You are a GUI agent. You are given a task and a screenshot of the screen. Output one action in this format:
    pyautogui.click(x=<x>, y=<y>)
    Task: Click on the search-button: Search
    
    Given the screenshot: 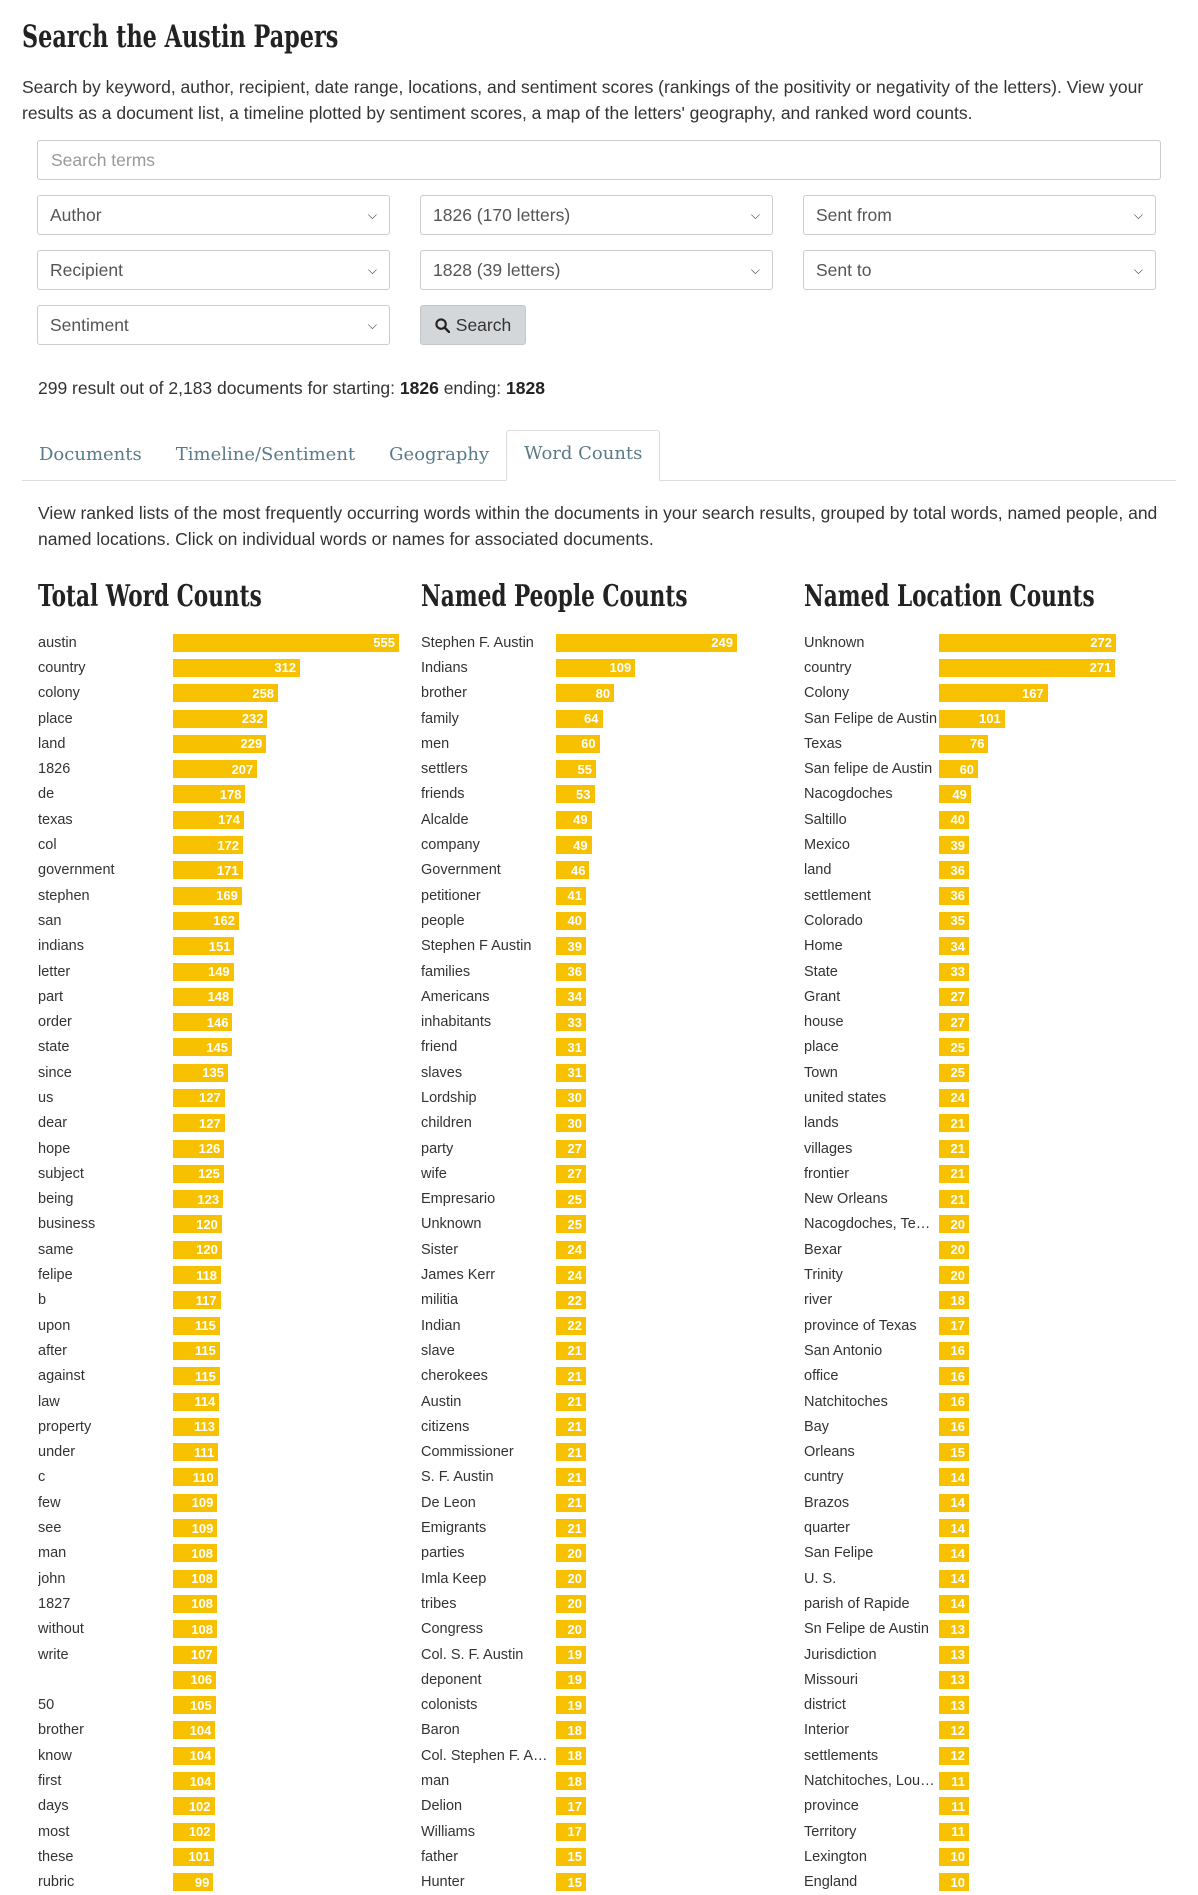 What is the action you would take?
    pyautogui.click(x=473, y=325)
    